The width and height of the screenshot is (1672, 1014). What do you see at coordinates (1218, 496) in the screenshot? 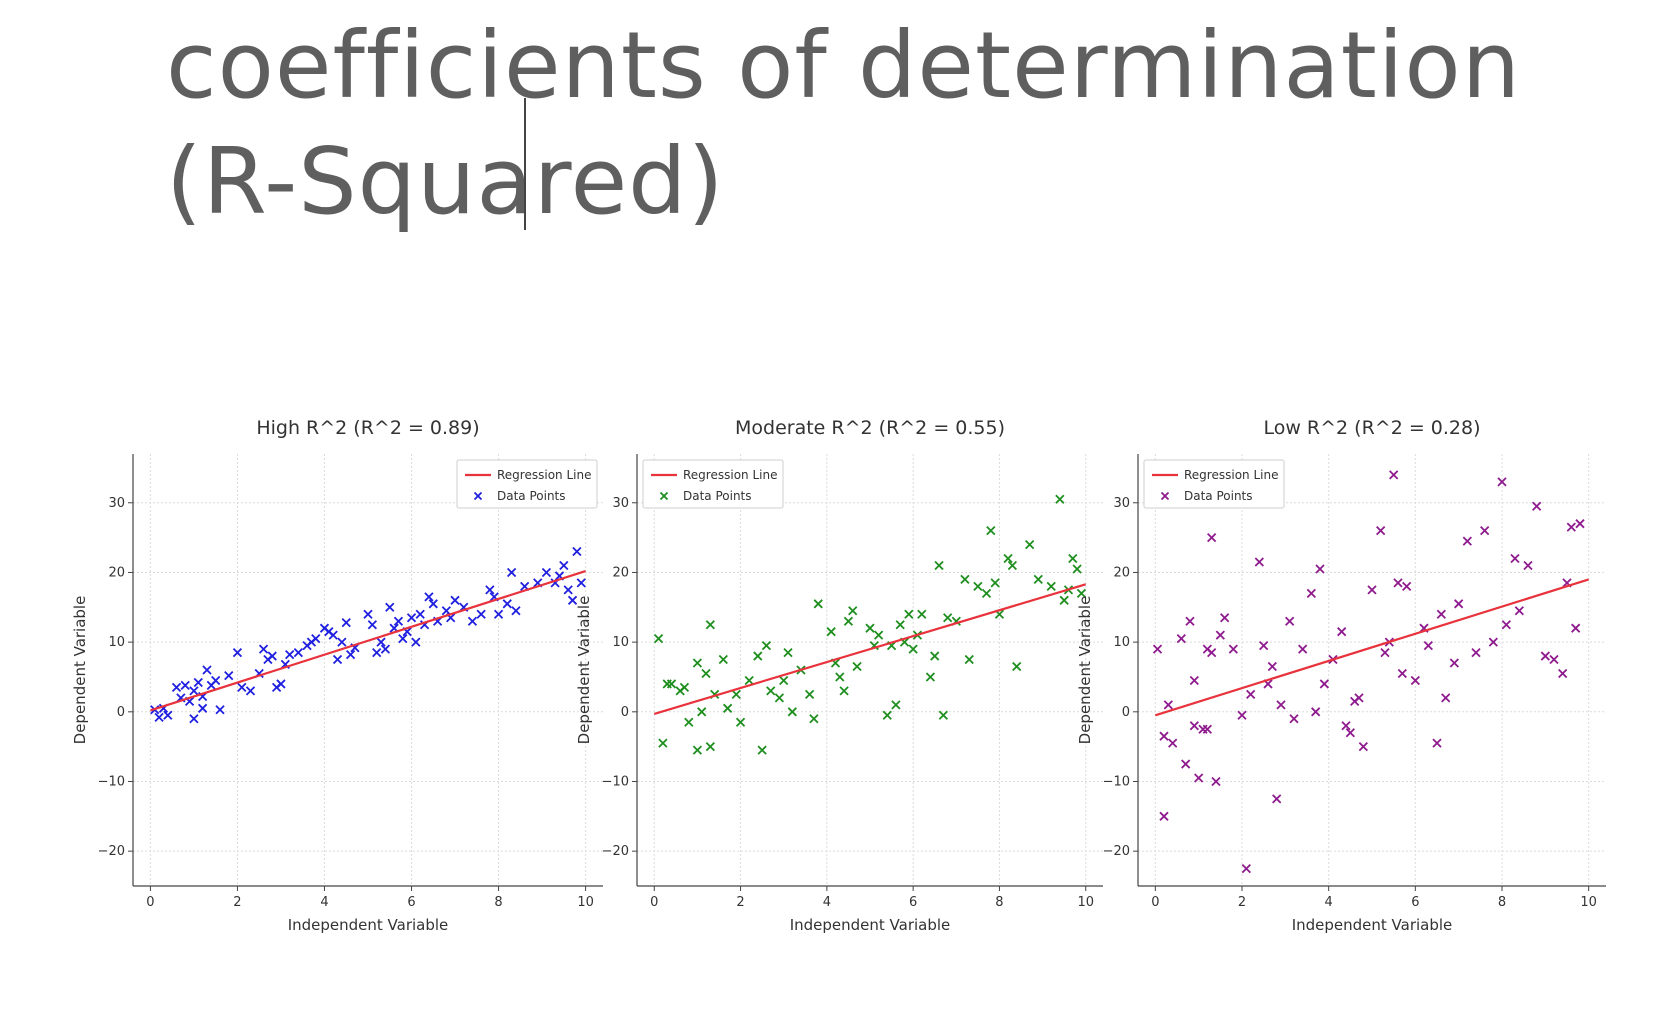
I see `legend-label-points: Data Points` at bounding box center [1218, 496].